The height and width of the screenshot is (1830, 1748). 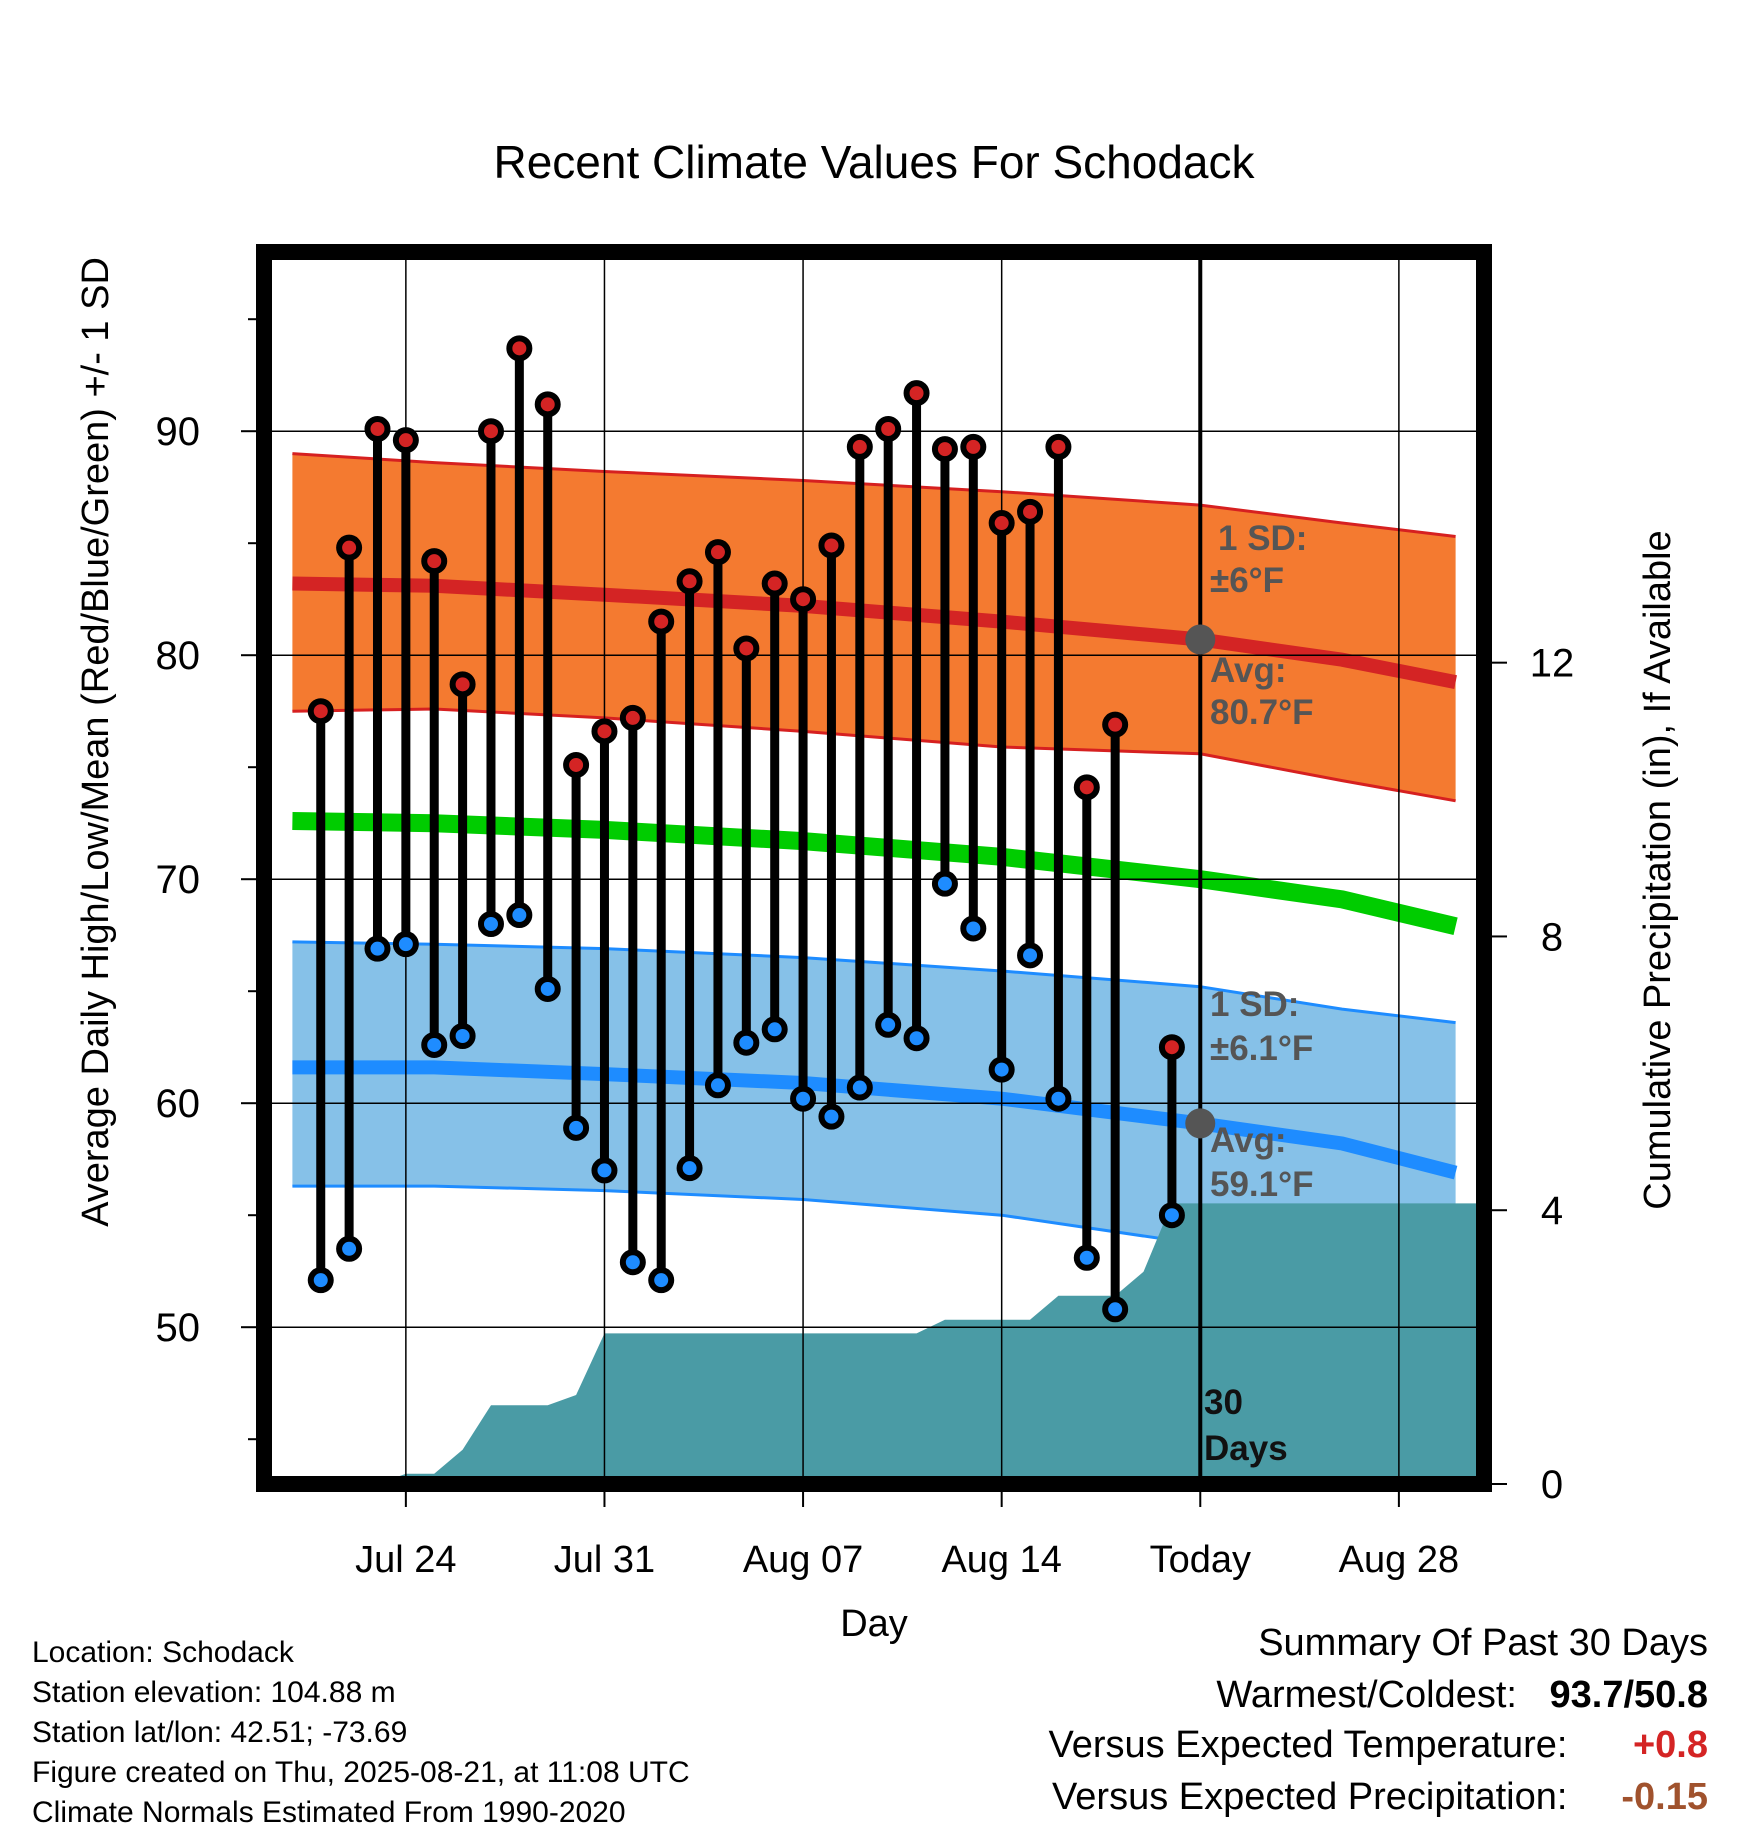 What do you see at coordinates (1399, 1560) in the screenshot?
I see `x-tick-label: Aug 28` at bounding box center [1399, 1560].